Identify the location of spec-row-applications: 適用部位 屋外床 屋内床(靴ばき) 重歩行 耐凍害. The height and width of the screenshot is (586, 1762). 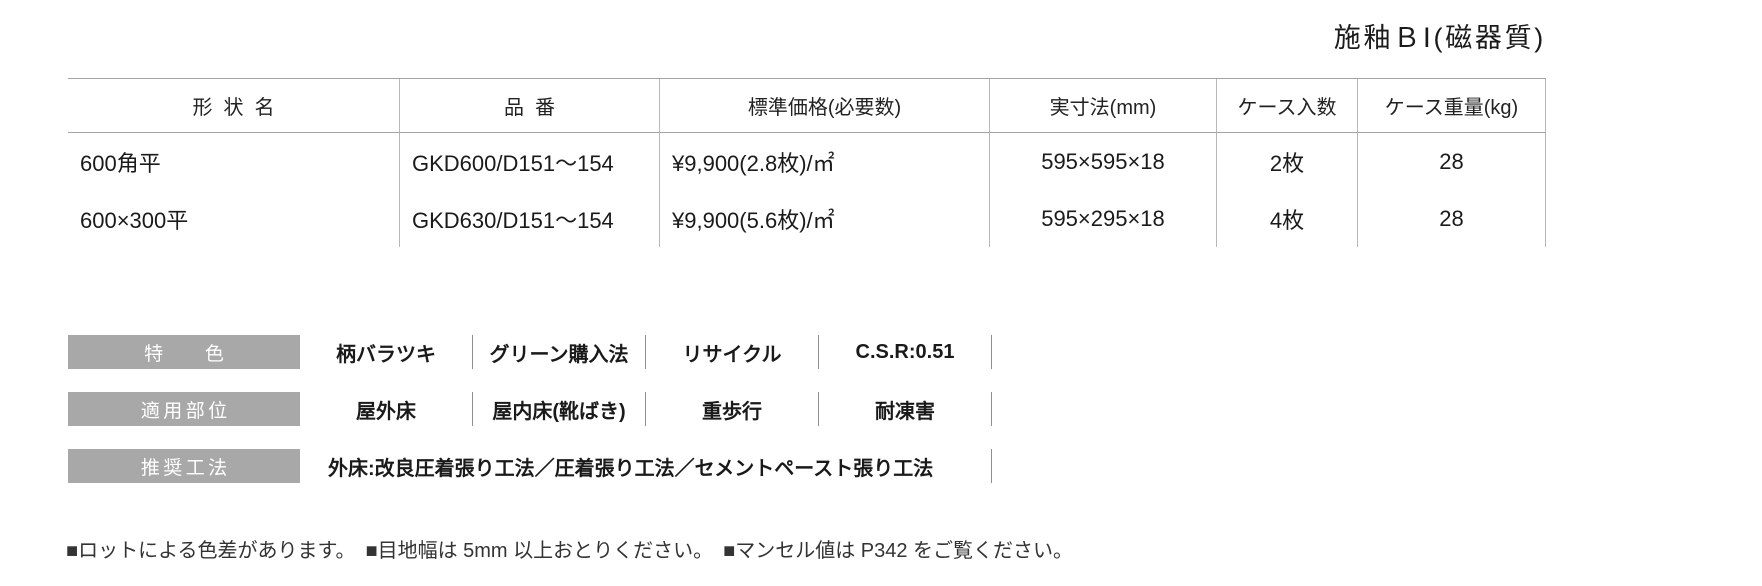
(530, 409).